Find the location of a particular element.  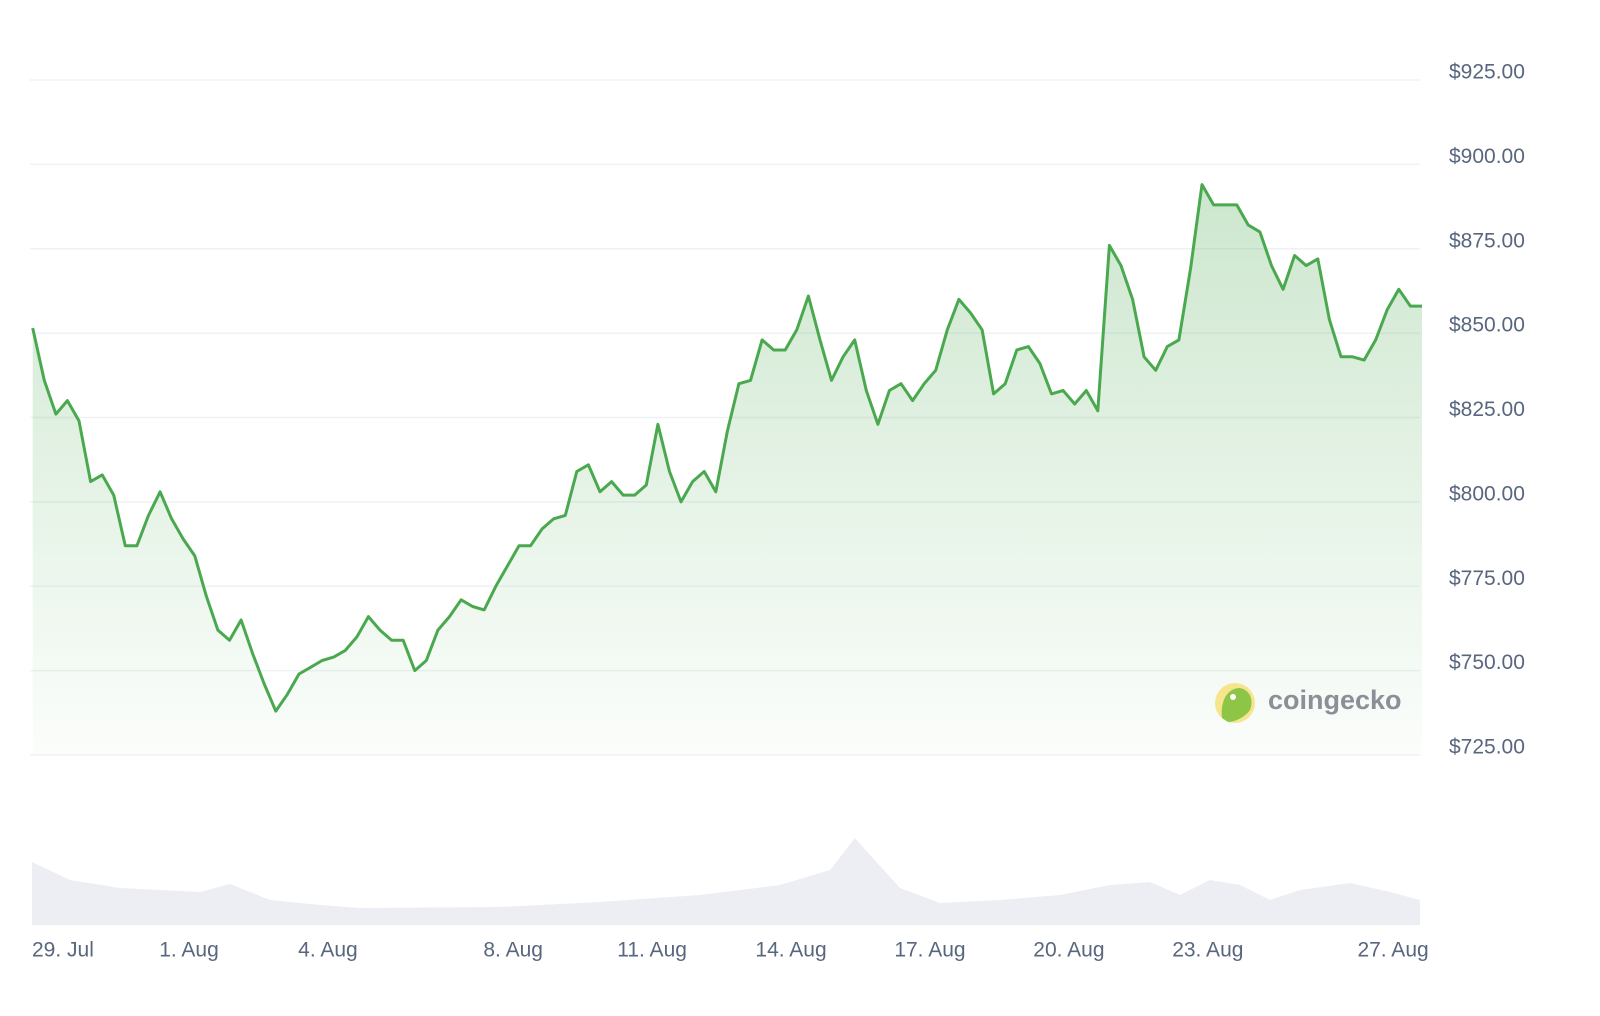

x-tick-label: 29. Jul is located at coordinates (63, 950).